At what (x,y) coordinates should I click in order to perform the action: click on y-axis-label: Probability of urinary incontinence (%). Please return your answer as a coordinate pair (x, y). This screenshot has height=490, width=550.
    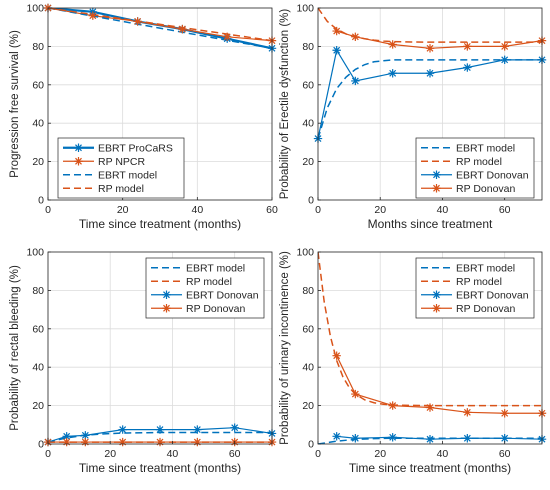
    Looking at the image, I should click on (285, 348).